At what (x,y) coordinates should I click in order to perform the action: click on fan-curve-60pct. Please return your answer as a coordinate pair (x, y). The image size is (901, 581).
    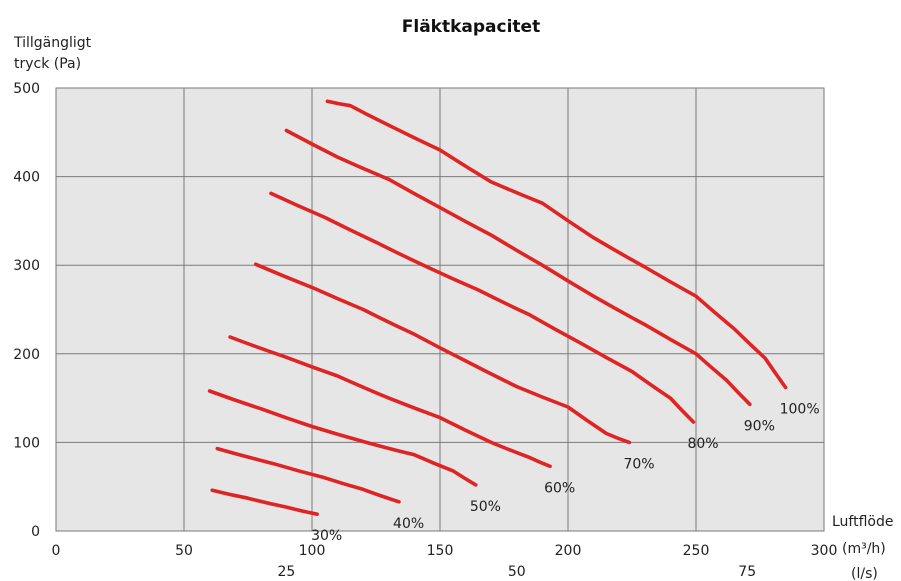
    Looking at the image, I should click on (390, 402).